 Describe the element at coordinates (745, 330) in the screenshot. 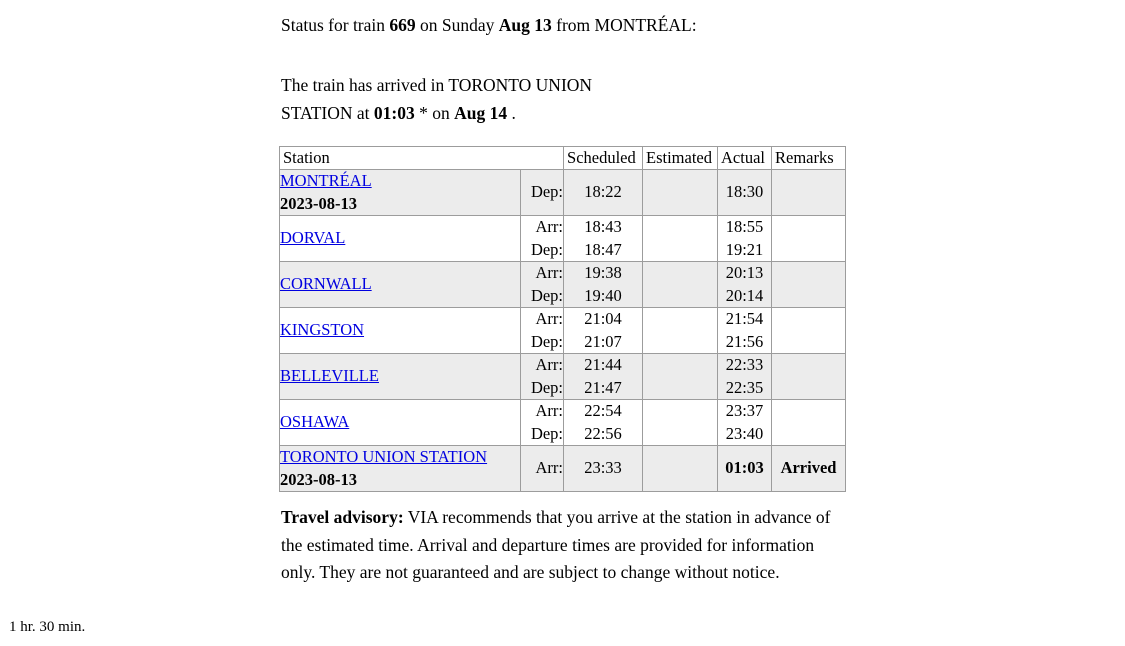

I see `actual-cell: 21:54 21:56` at that location.